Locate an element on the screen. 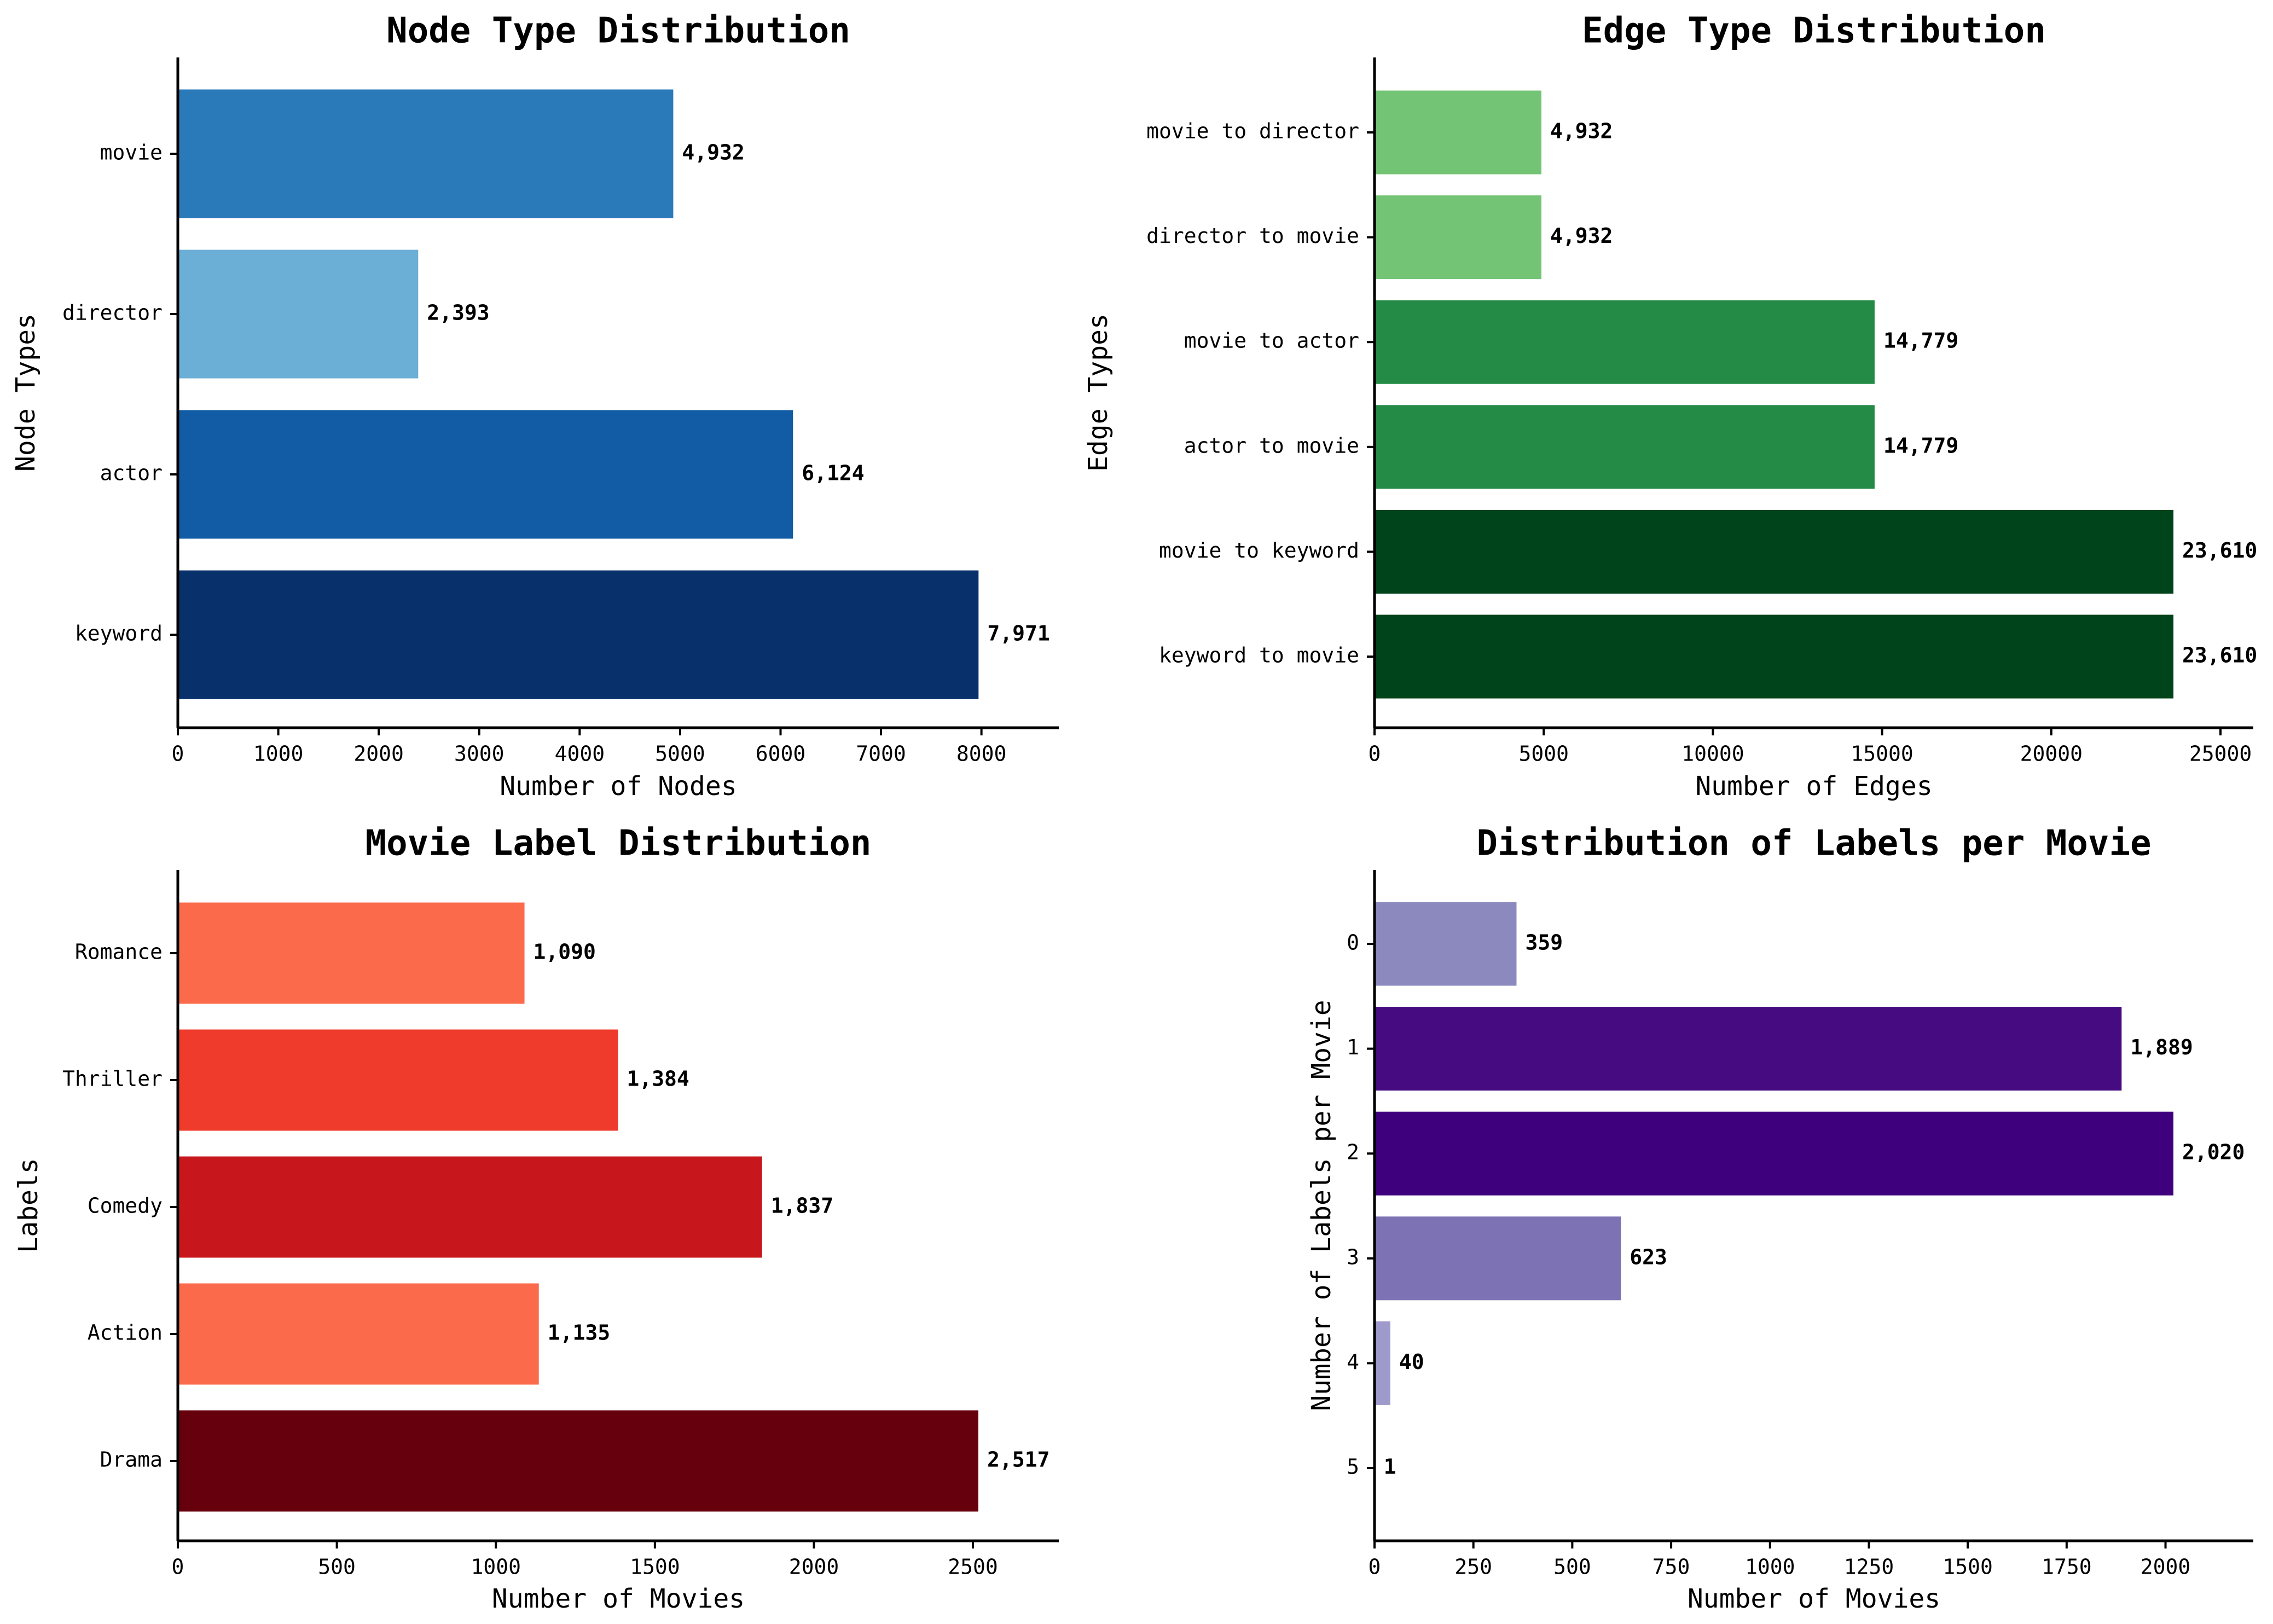 The width and height of the screenshot is (2273, 1624). y-axis-label: Labels is located at coordinates (28, 1205).